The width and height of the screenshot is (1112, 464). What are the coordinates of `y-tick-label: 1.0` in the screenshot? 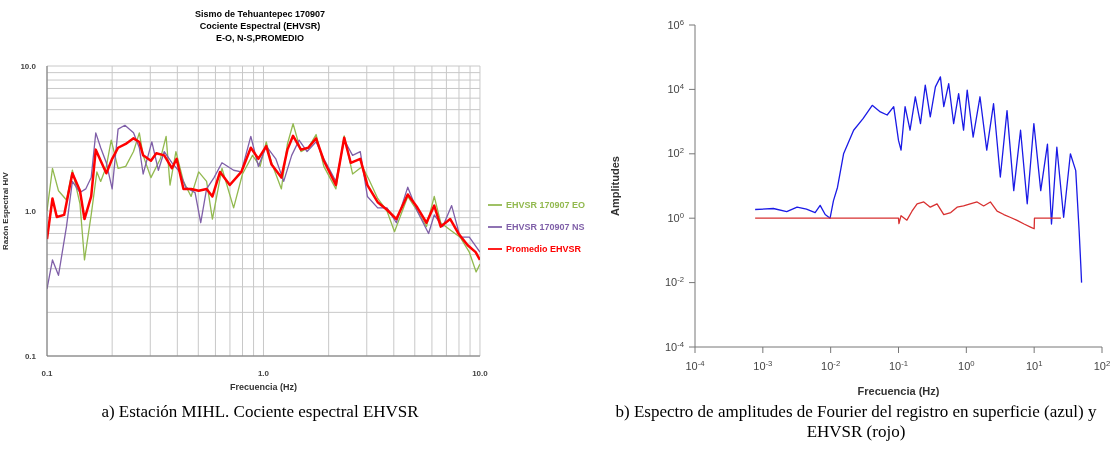 It's located at (30, 211).